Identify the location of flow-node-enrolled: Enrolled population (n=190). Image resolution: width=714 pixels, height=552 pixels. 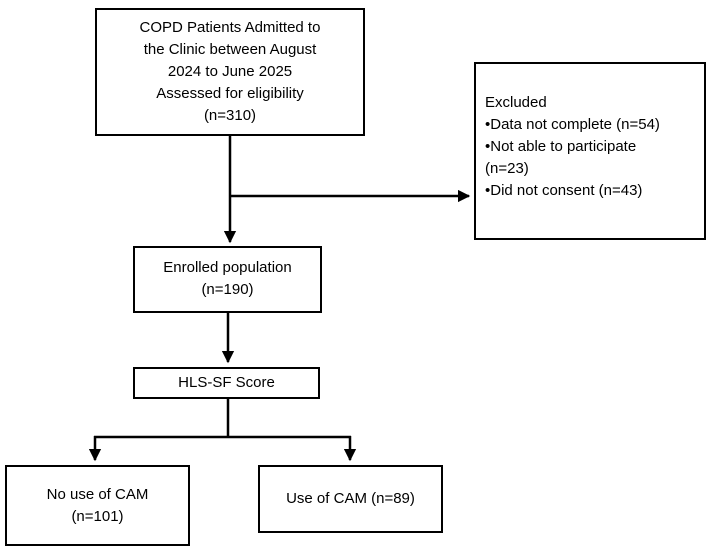
(227, 279).